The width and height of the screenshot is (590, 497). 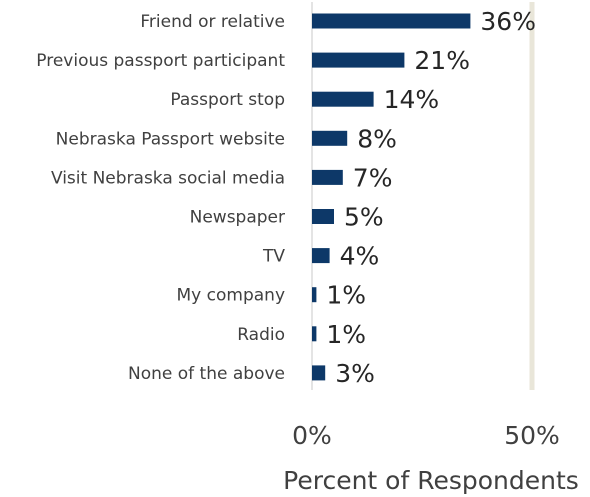 I want to click on x-axis-title: Percent of Respondents, so click(x=431, y=480).